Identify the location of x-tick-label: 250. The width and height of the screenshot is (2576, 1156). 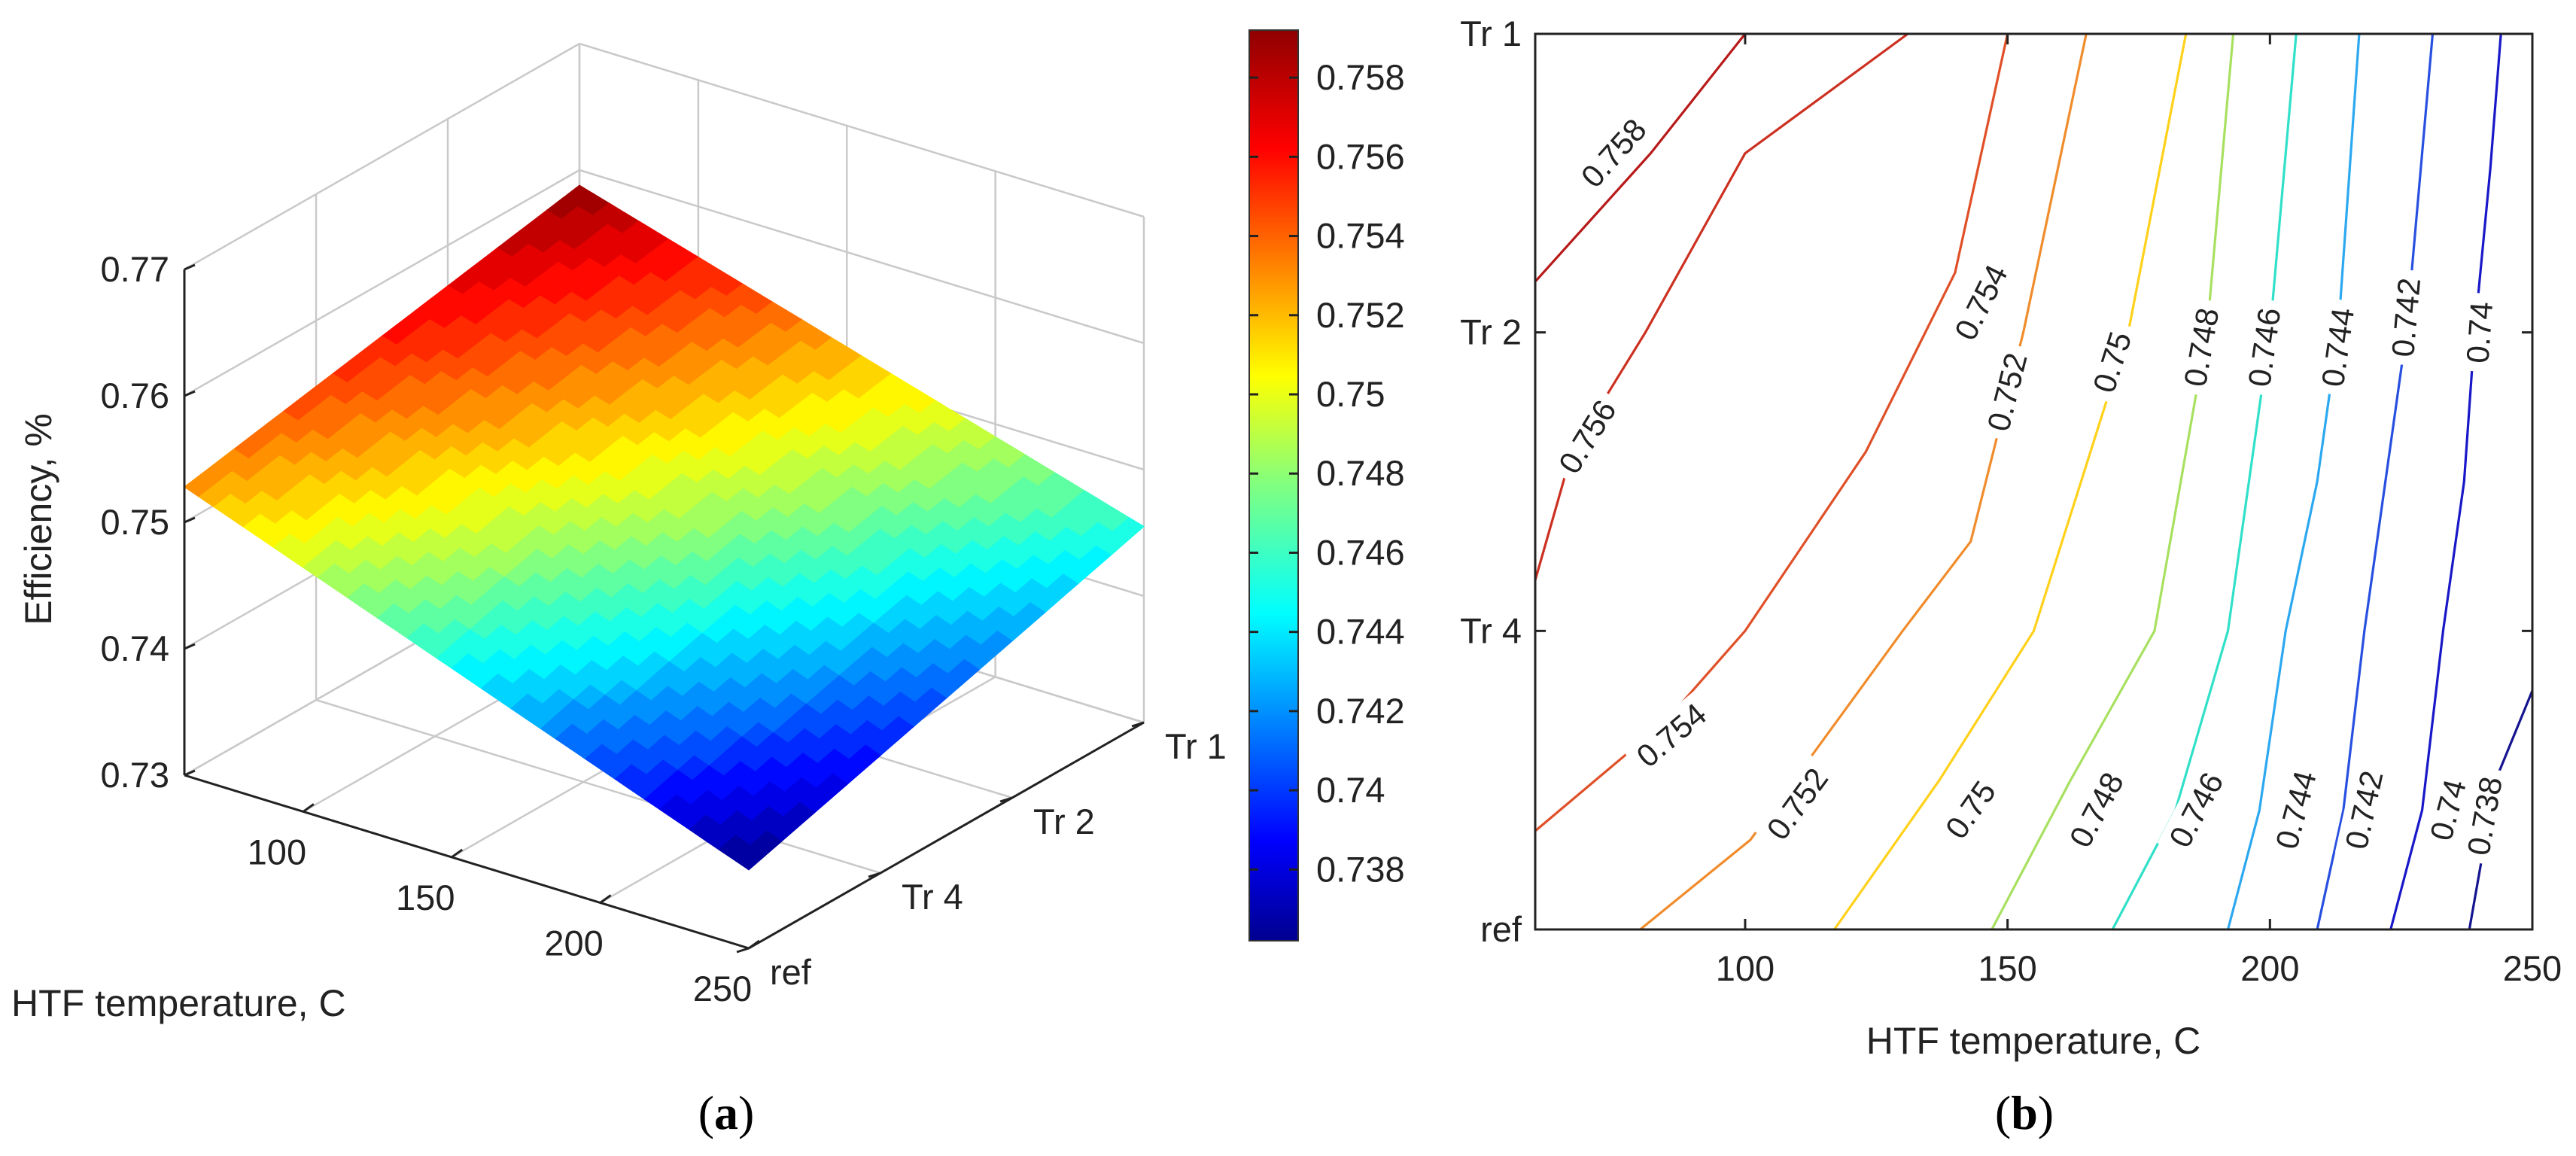
(722, 988).